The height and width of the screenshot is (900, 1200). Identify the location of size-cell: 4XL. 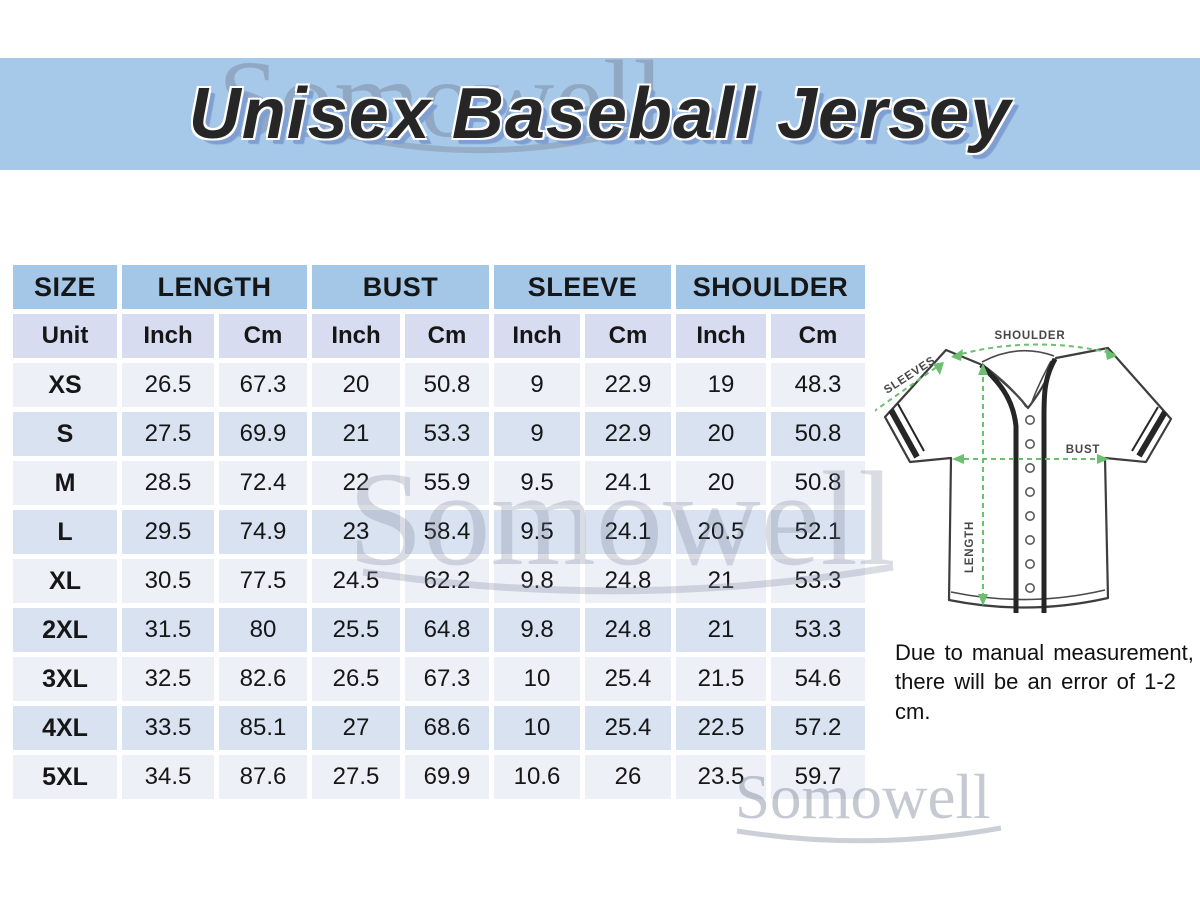
(65, 728).